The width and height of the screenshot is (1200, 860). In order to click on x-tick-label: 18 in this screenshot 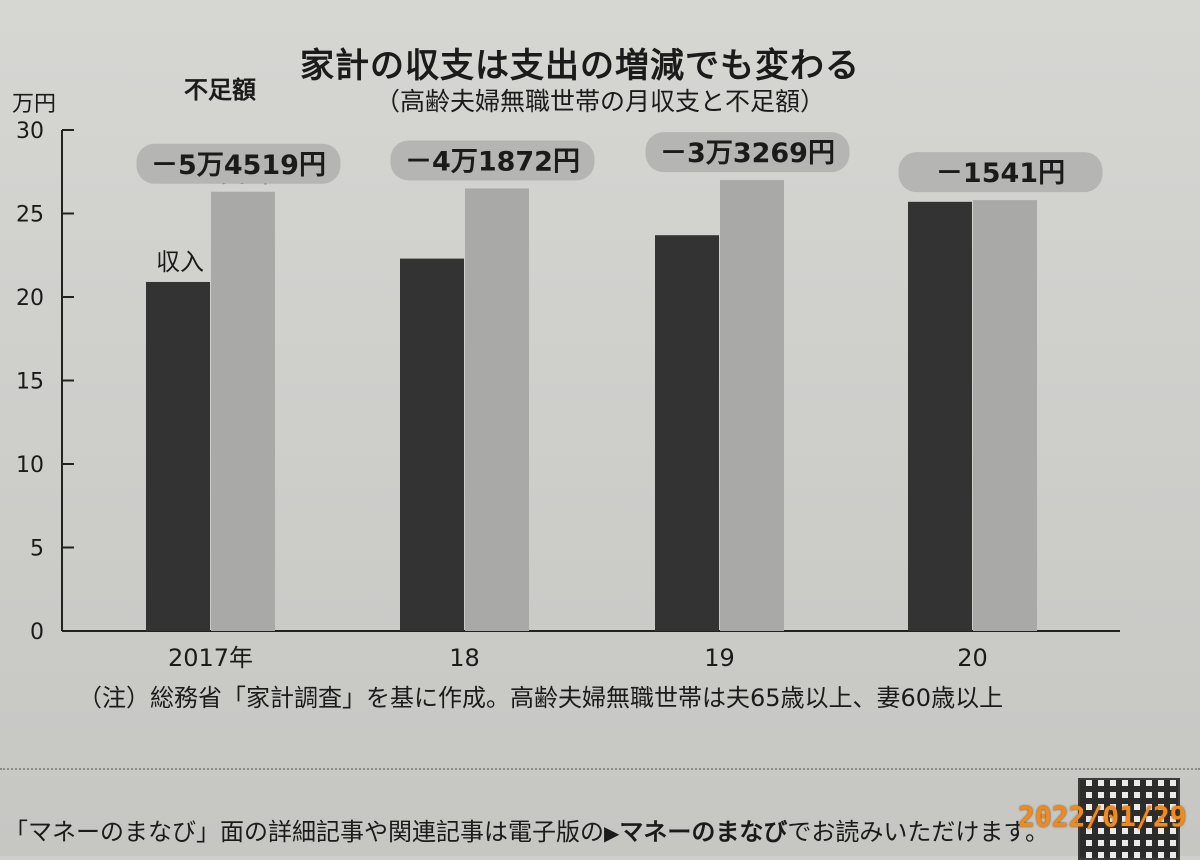, I will do `click(464, 658)`.